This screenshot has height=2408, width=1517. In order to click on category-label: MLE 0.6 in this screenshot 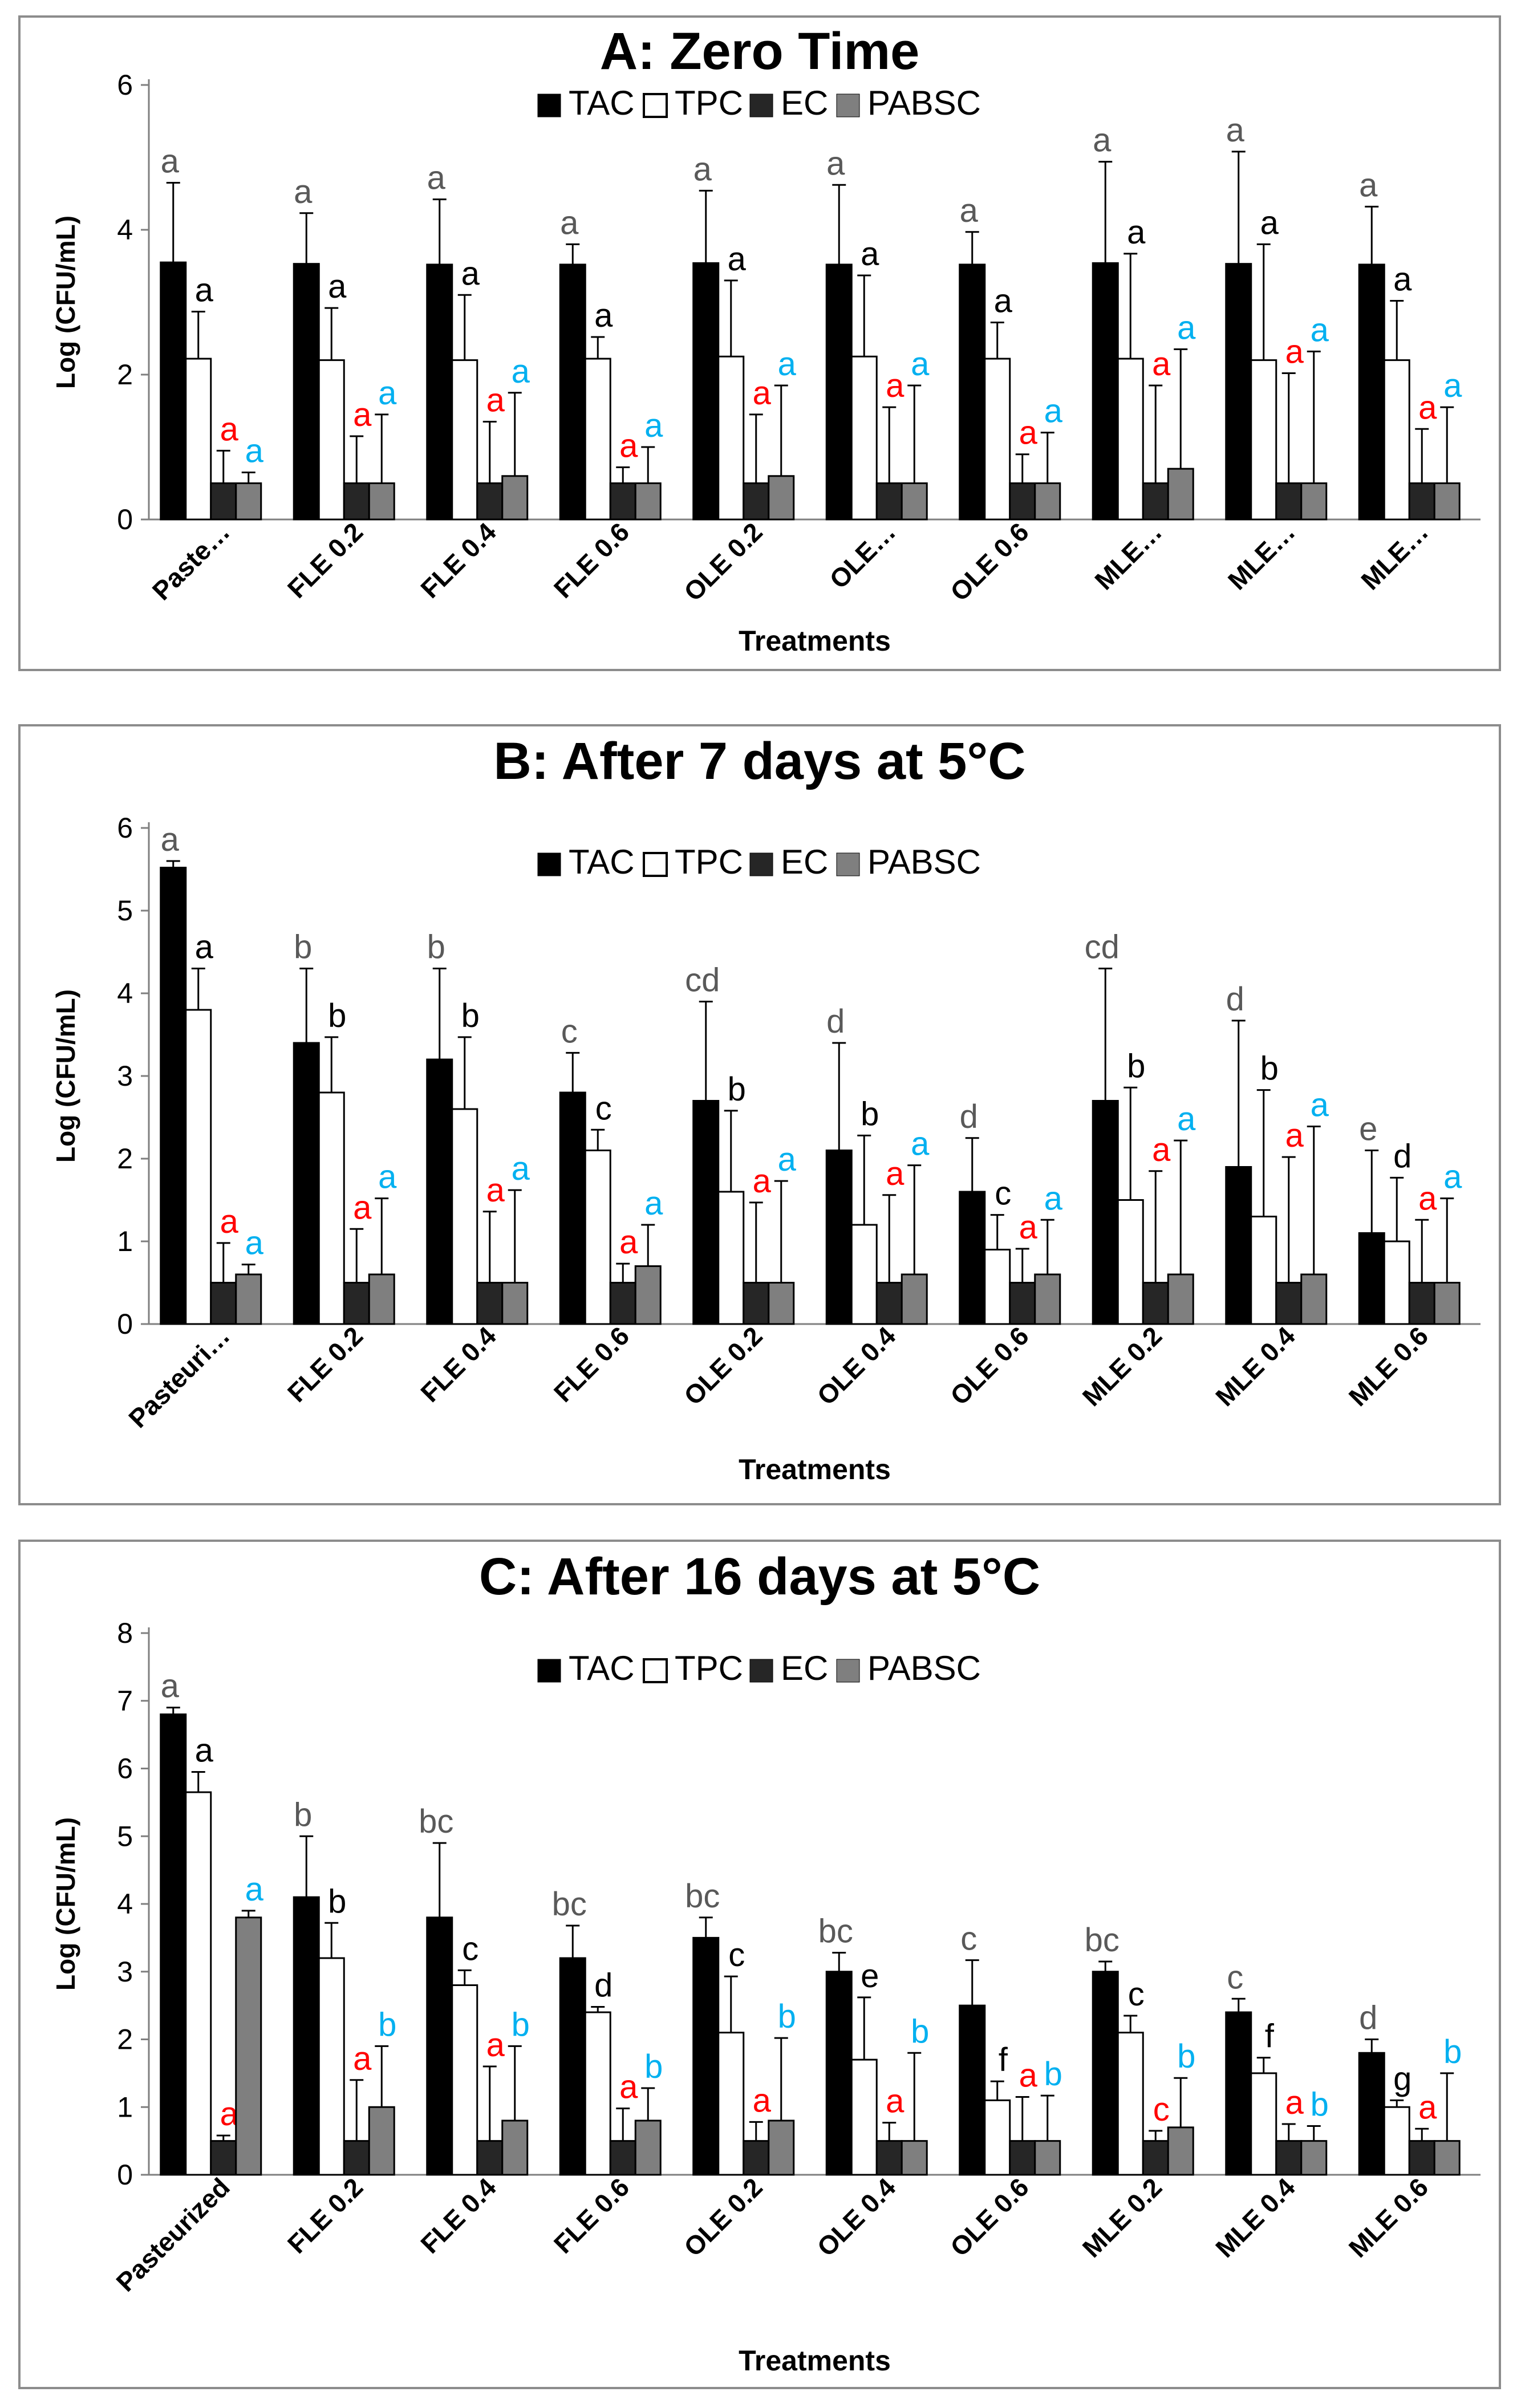, I will do `click(1388, 2218)`.